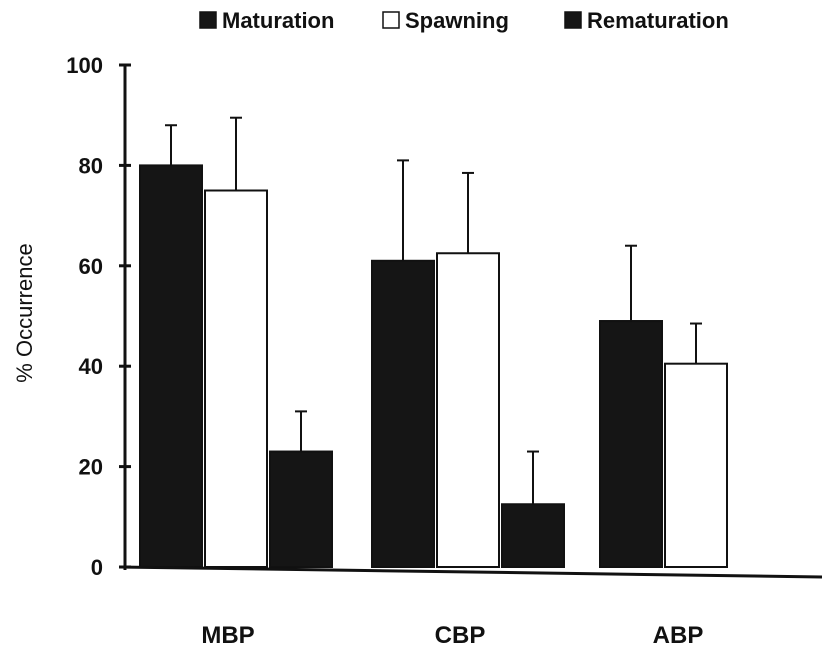 The width and height of the screenshot is (825, 655). Describe the element at coordinates (91, 467) in the screenshot. I see `y-tick-label: 20` at that location.